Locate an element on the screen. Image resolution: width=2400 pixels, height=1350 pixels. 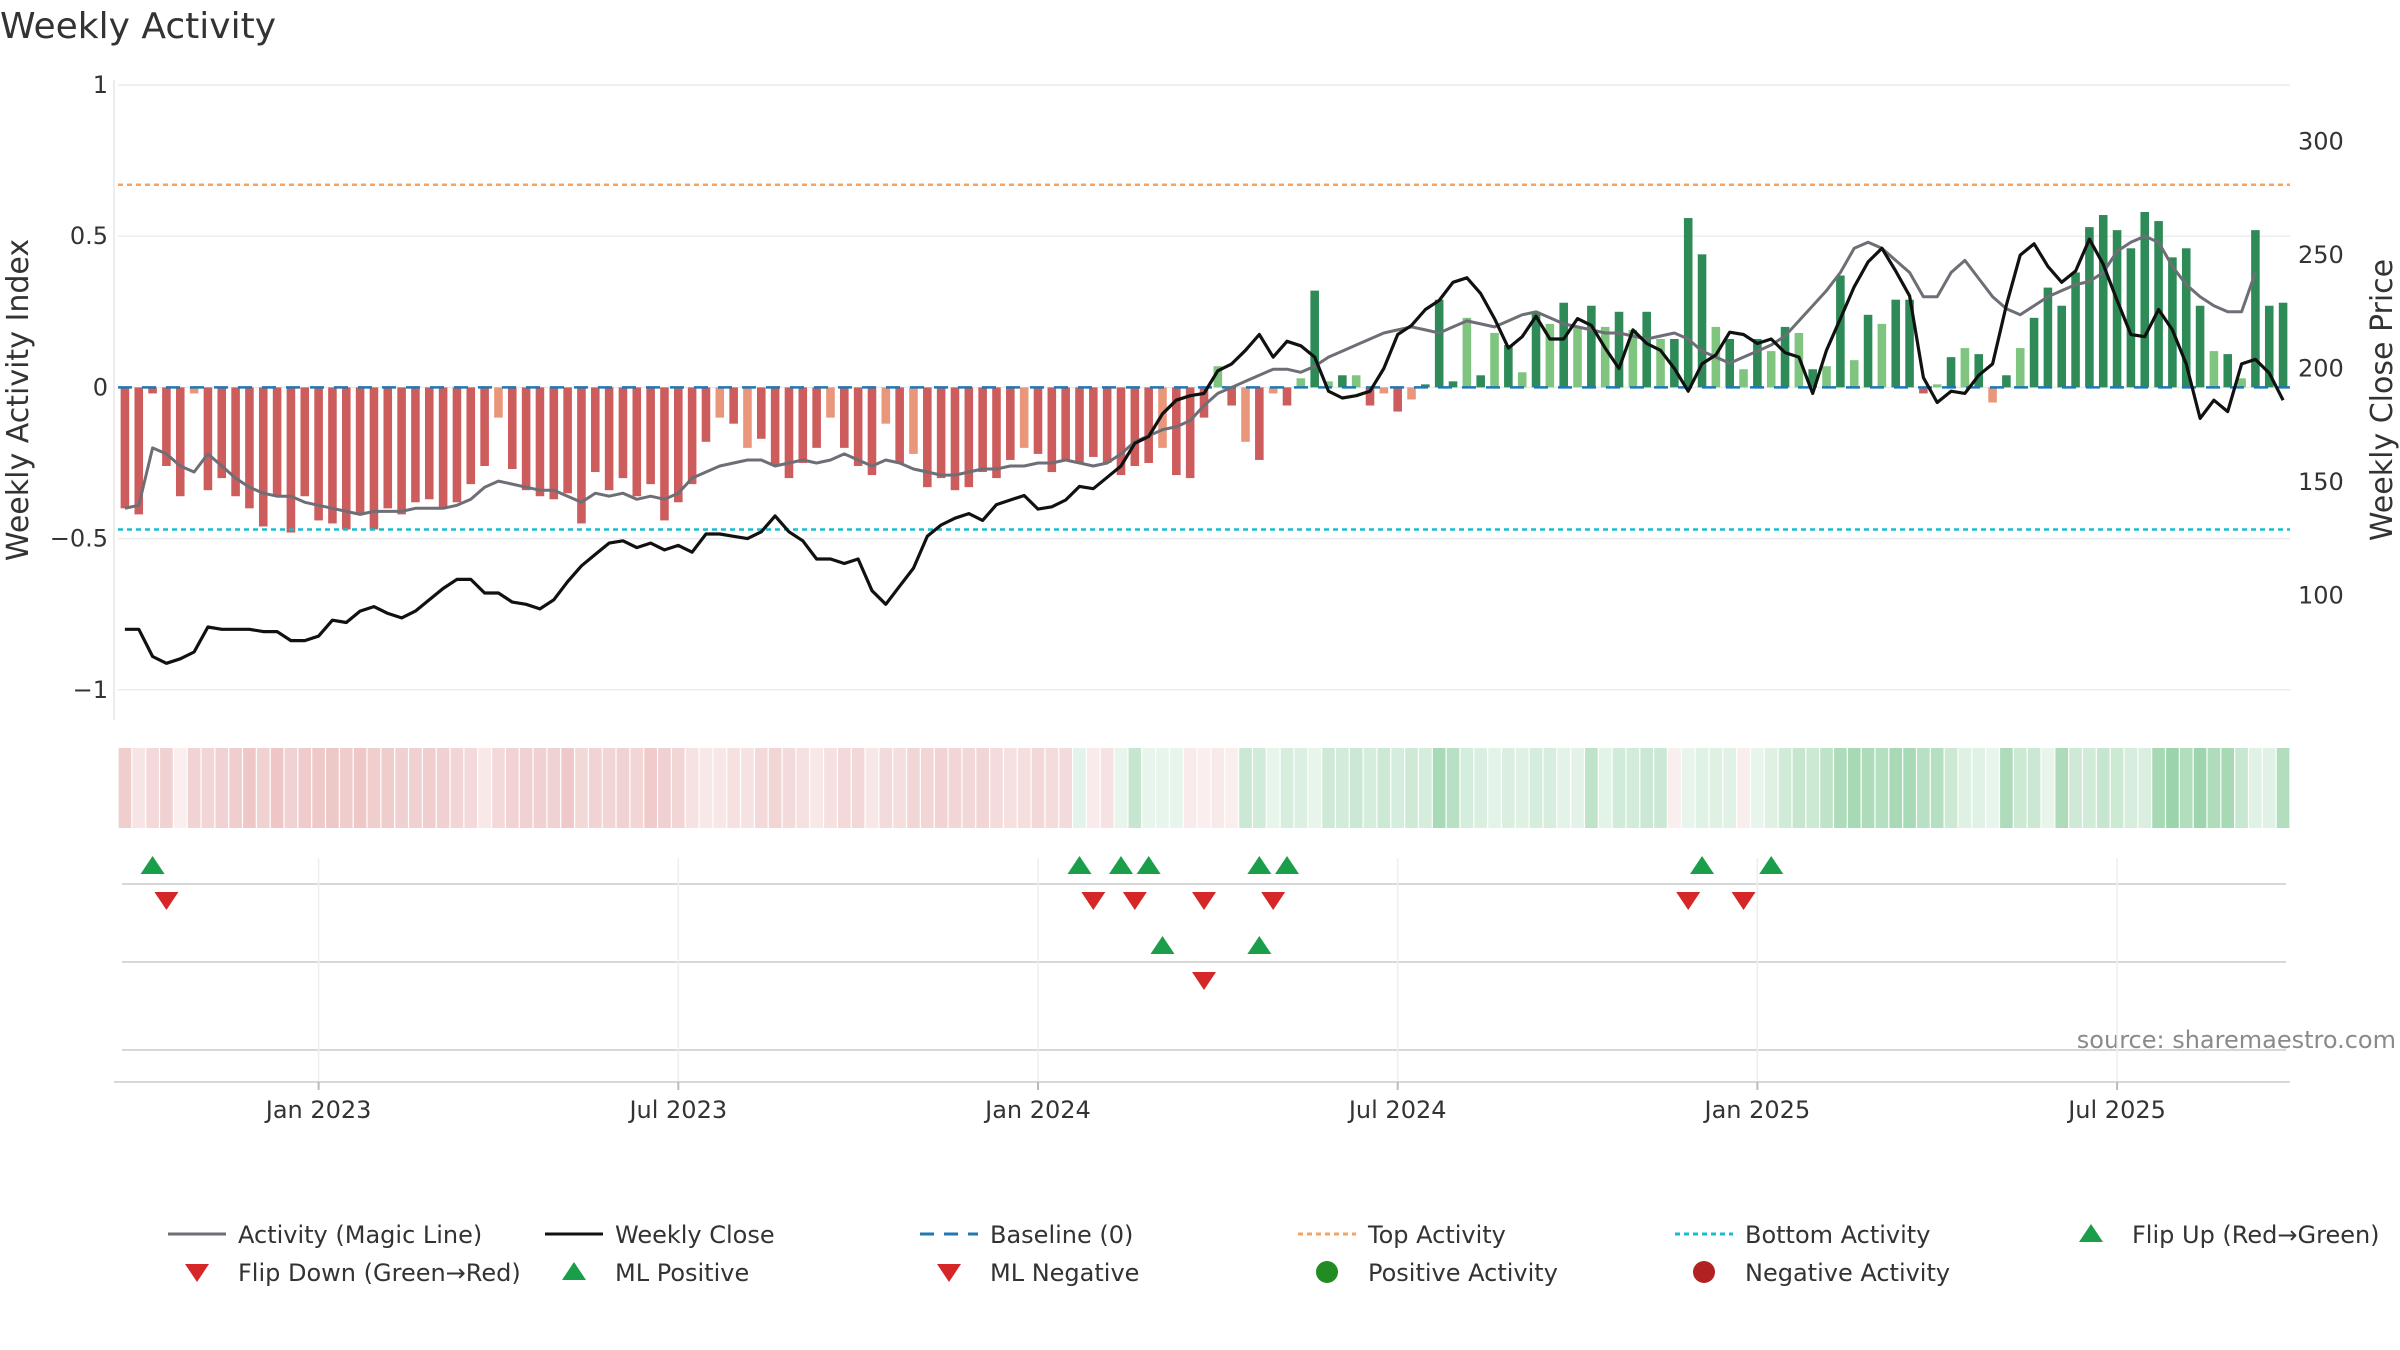
chart-title: Weekly Activity is located at coordinates (138, 26).